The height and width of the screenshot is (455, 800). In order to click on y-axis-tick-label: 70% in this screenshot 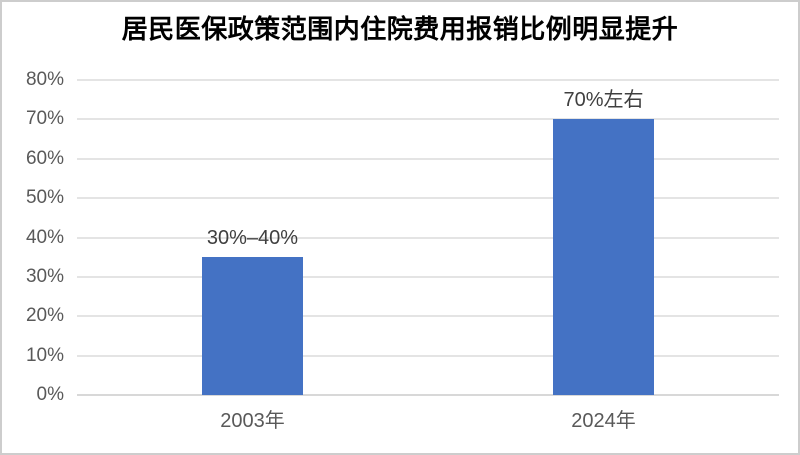, I will do `click(44, 119)`.